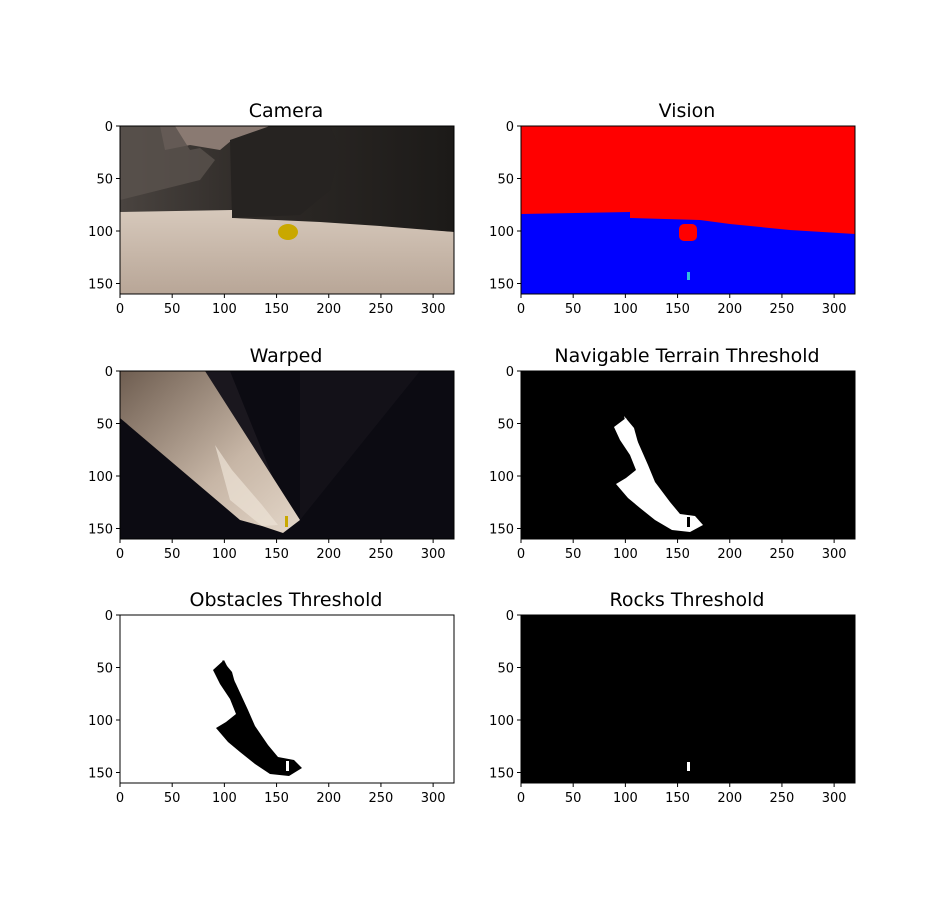  I want to click on rocks-image, so click(688, 699).